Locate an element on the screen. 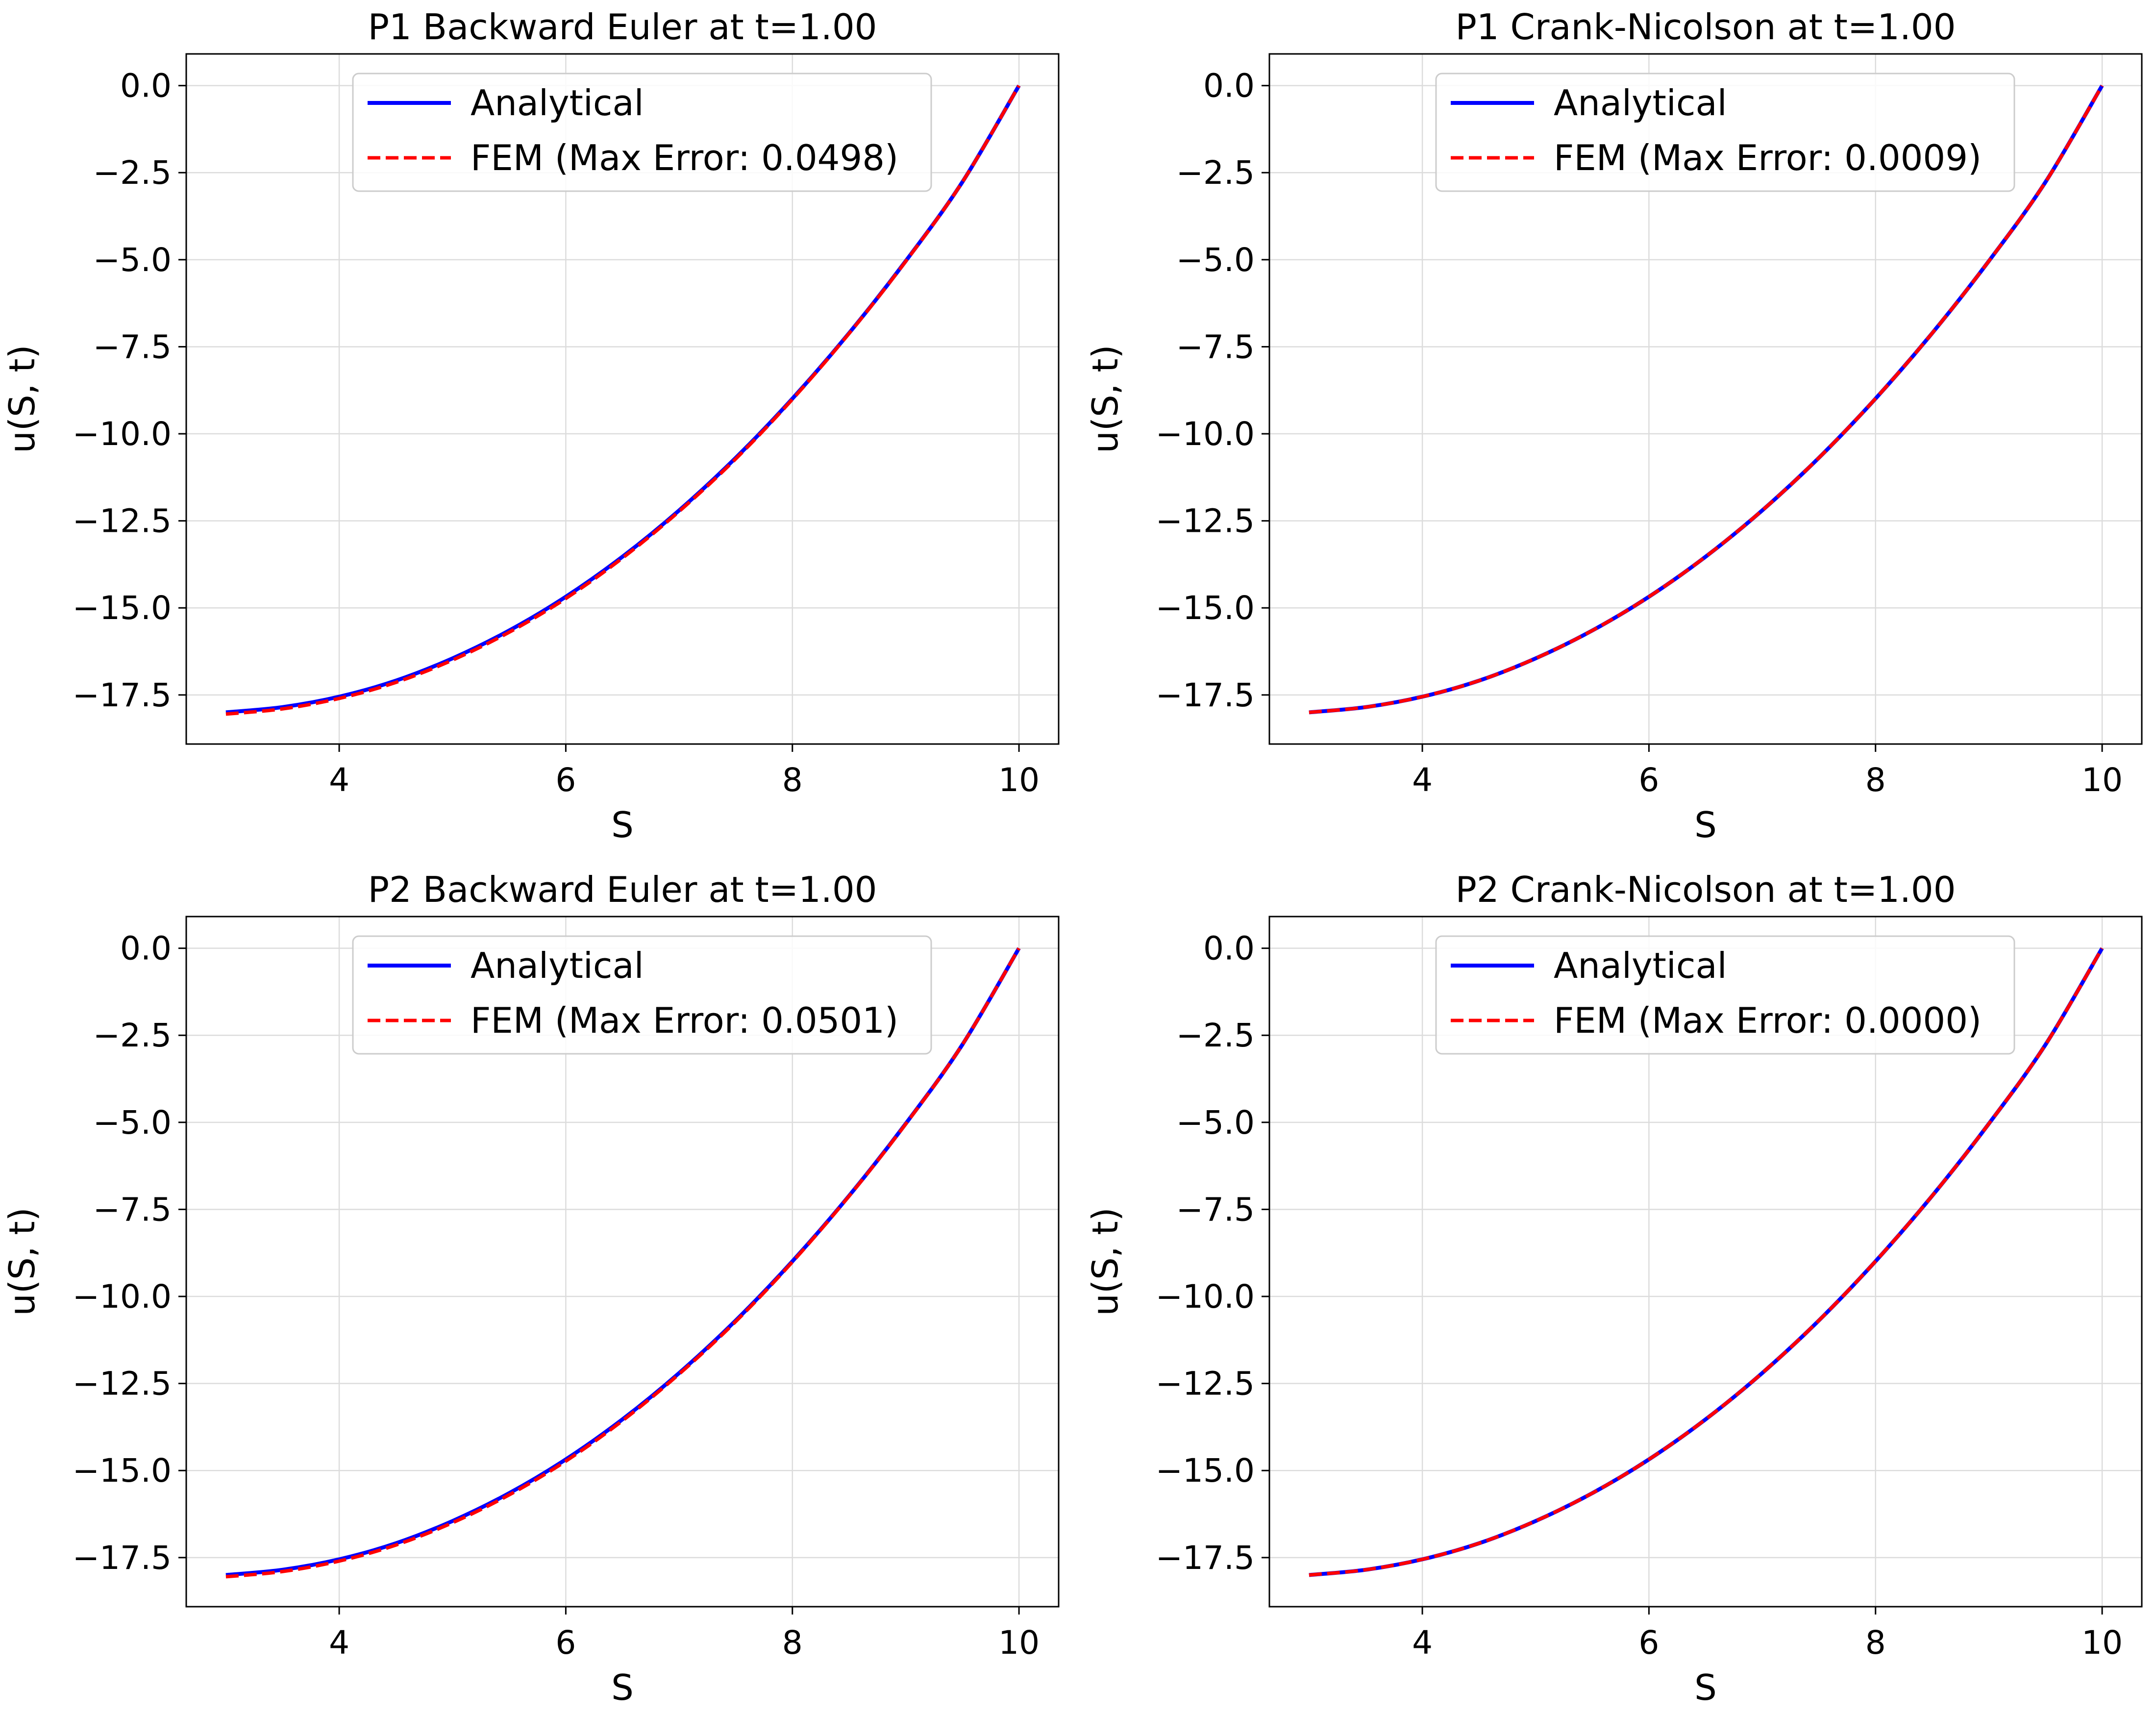 This screenshot has width=2156, height=1715. legend: Analytical FEM (Max Error: 0.0498) is located at coordinates (642, 132).